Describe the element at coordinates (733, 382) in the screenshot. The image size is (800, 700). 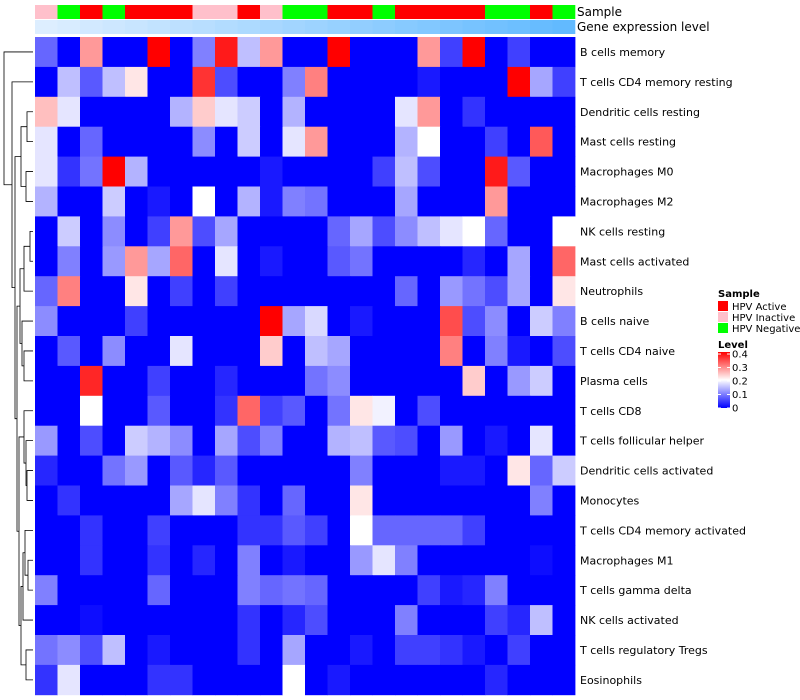
I see `legend-level-ticks: 0.4 0.3 0.2 0.1 0` at that location.